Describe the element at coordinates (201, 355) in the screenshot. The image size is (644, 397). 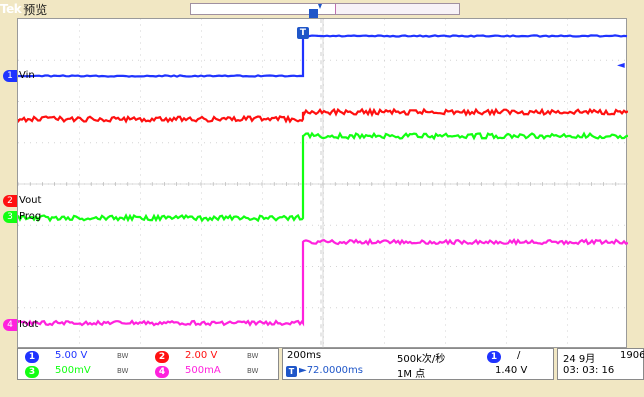
I see `ch2-scale: 2.00 V` at that location.